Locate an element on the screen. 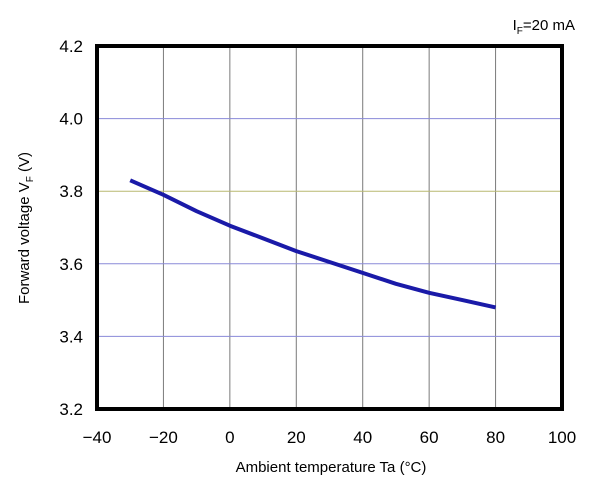 The image size is (589, 482). y-tick-label: 3.2 is located at coordinates (71, 409).